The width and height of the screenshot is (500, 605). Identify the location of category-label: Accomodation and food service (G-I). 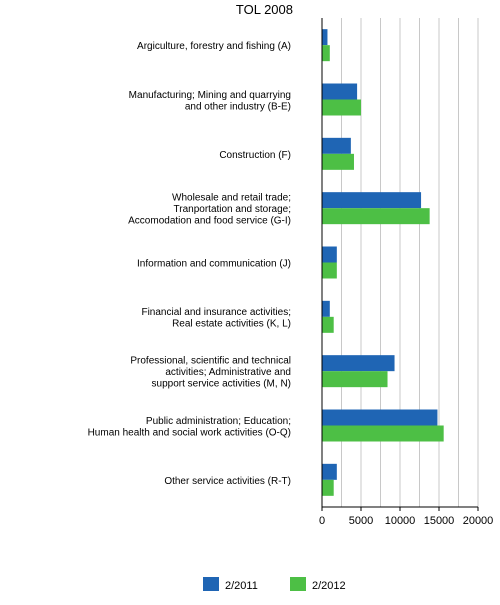
(209, 221).